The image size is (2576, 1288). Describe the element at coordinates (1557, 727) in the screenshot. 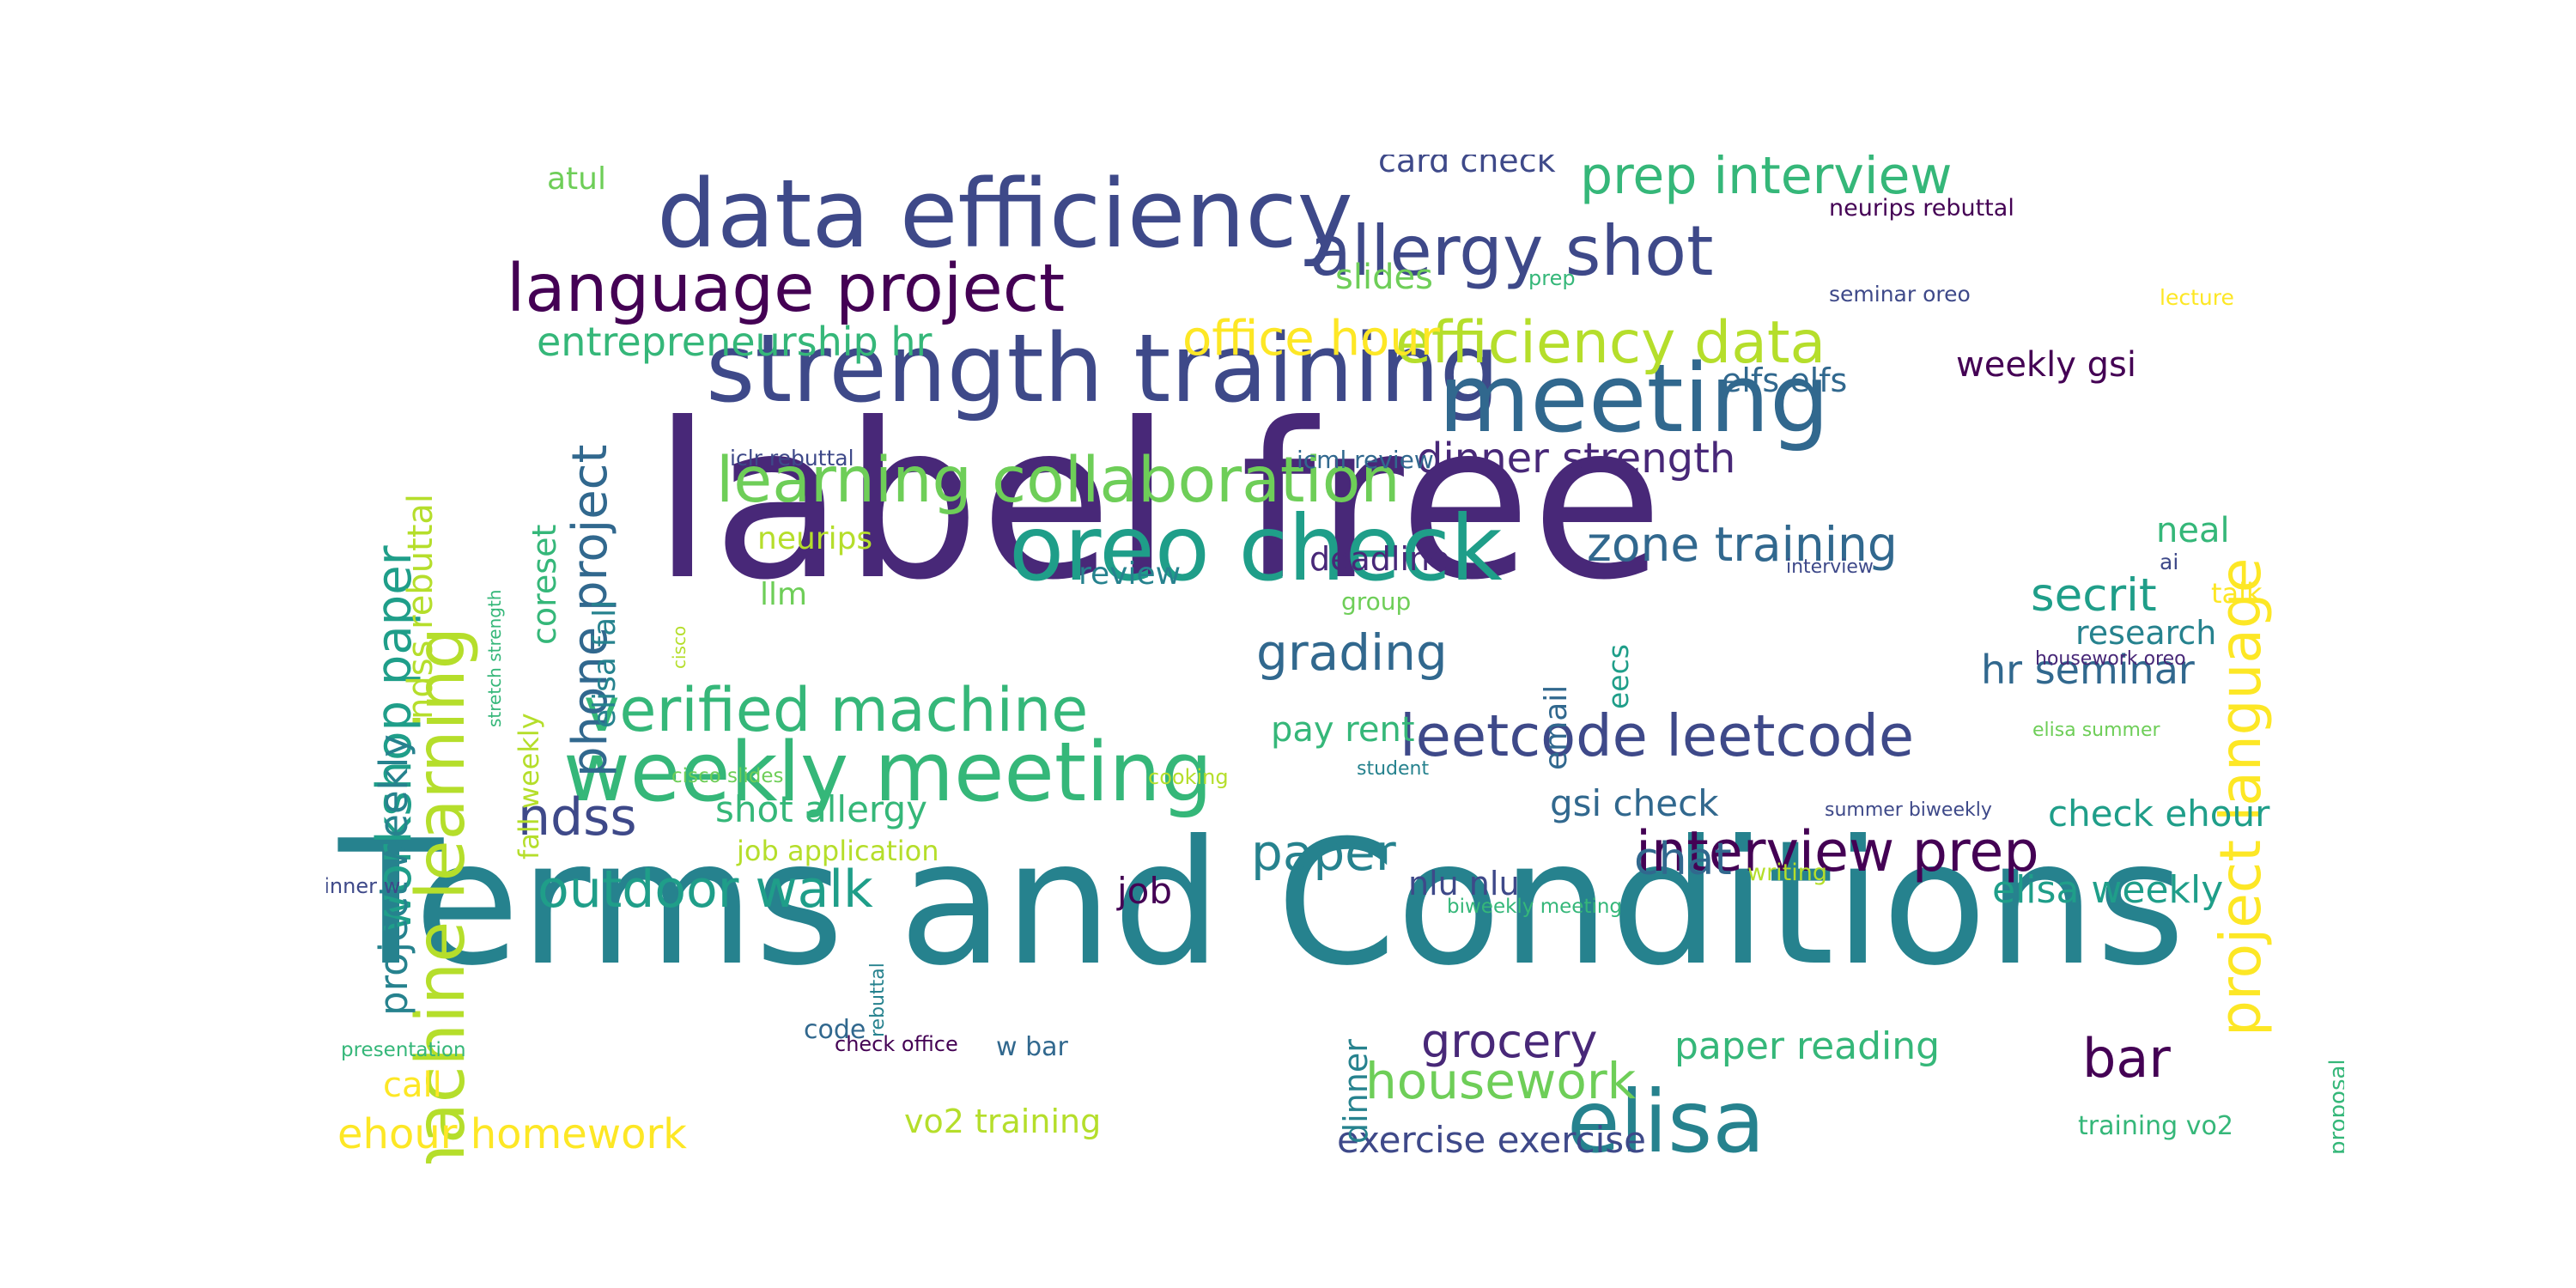

I see `cloud-word: email` at that location.